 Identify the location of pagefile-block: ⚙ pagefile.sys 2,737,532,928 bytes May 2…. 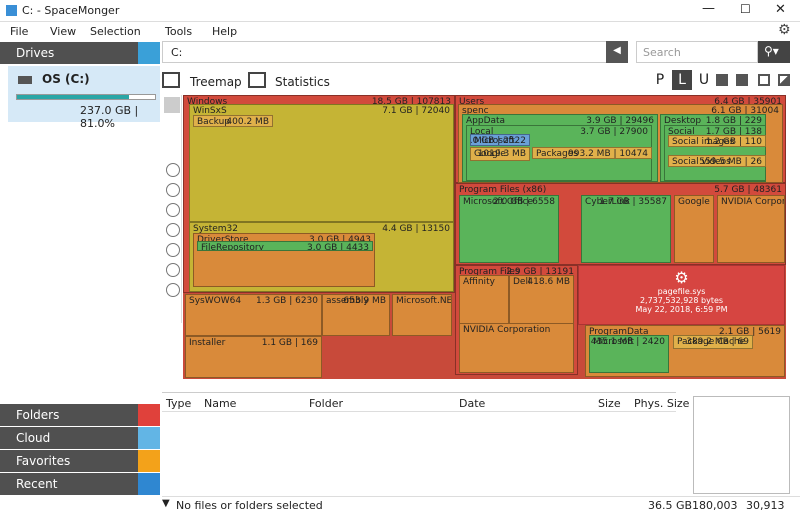
(681, 295).